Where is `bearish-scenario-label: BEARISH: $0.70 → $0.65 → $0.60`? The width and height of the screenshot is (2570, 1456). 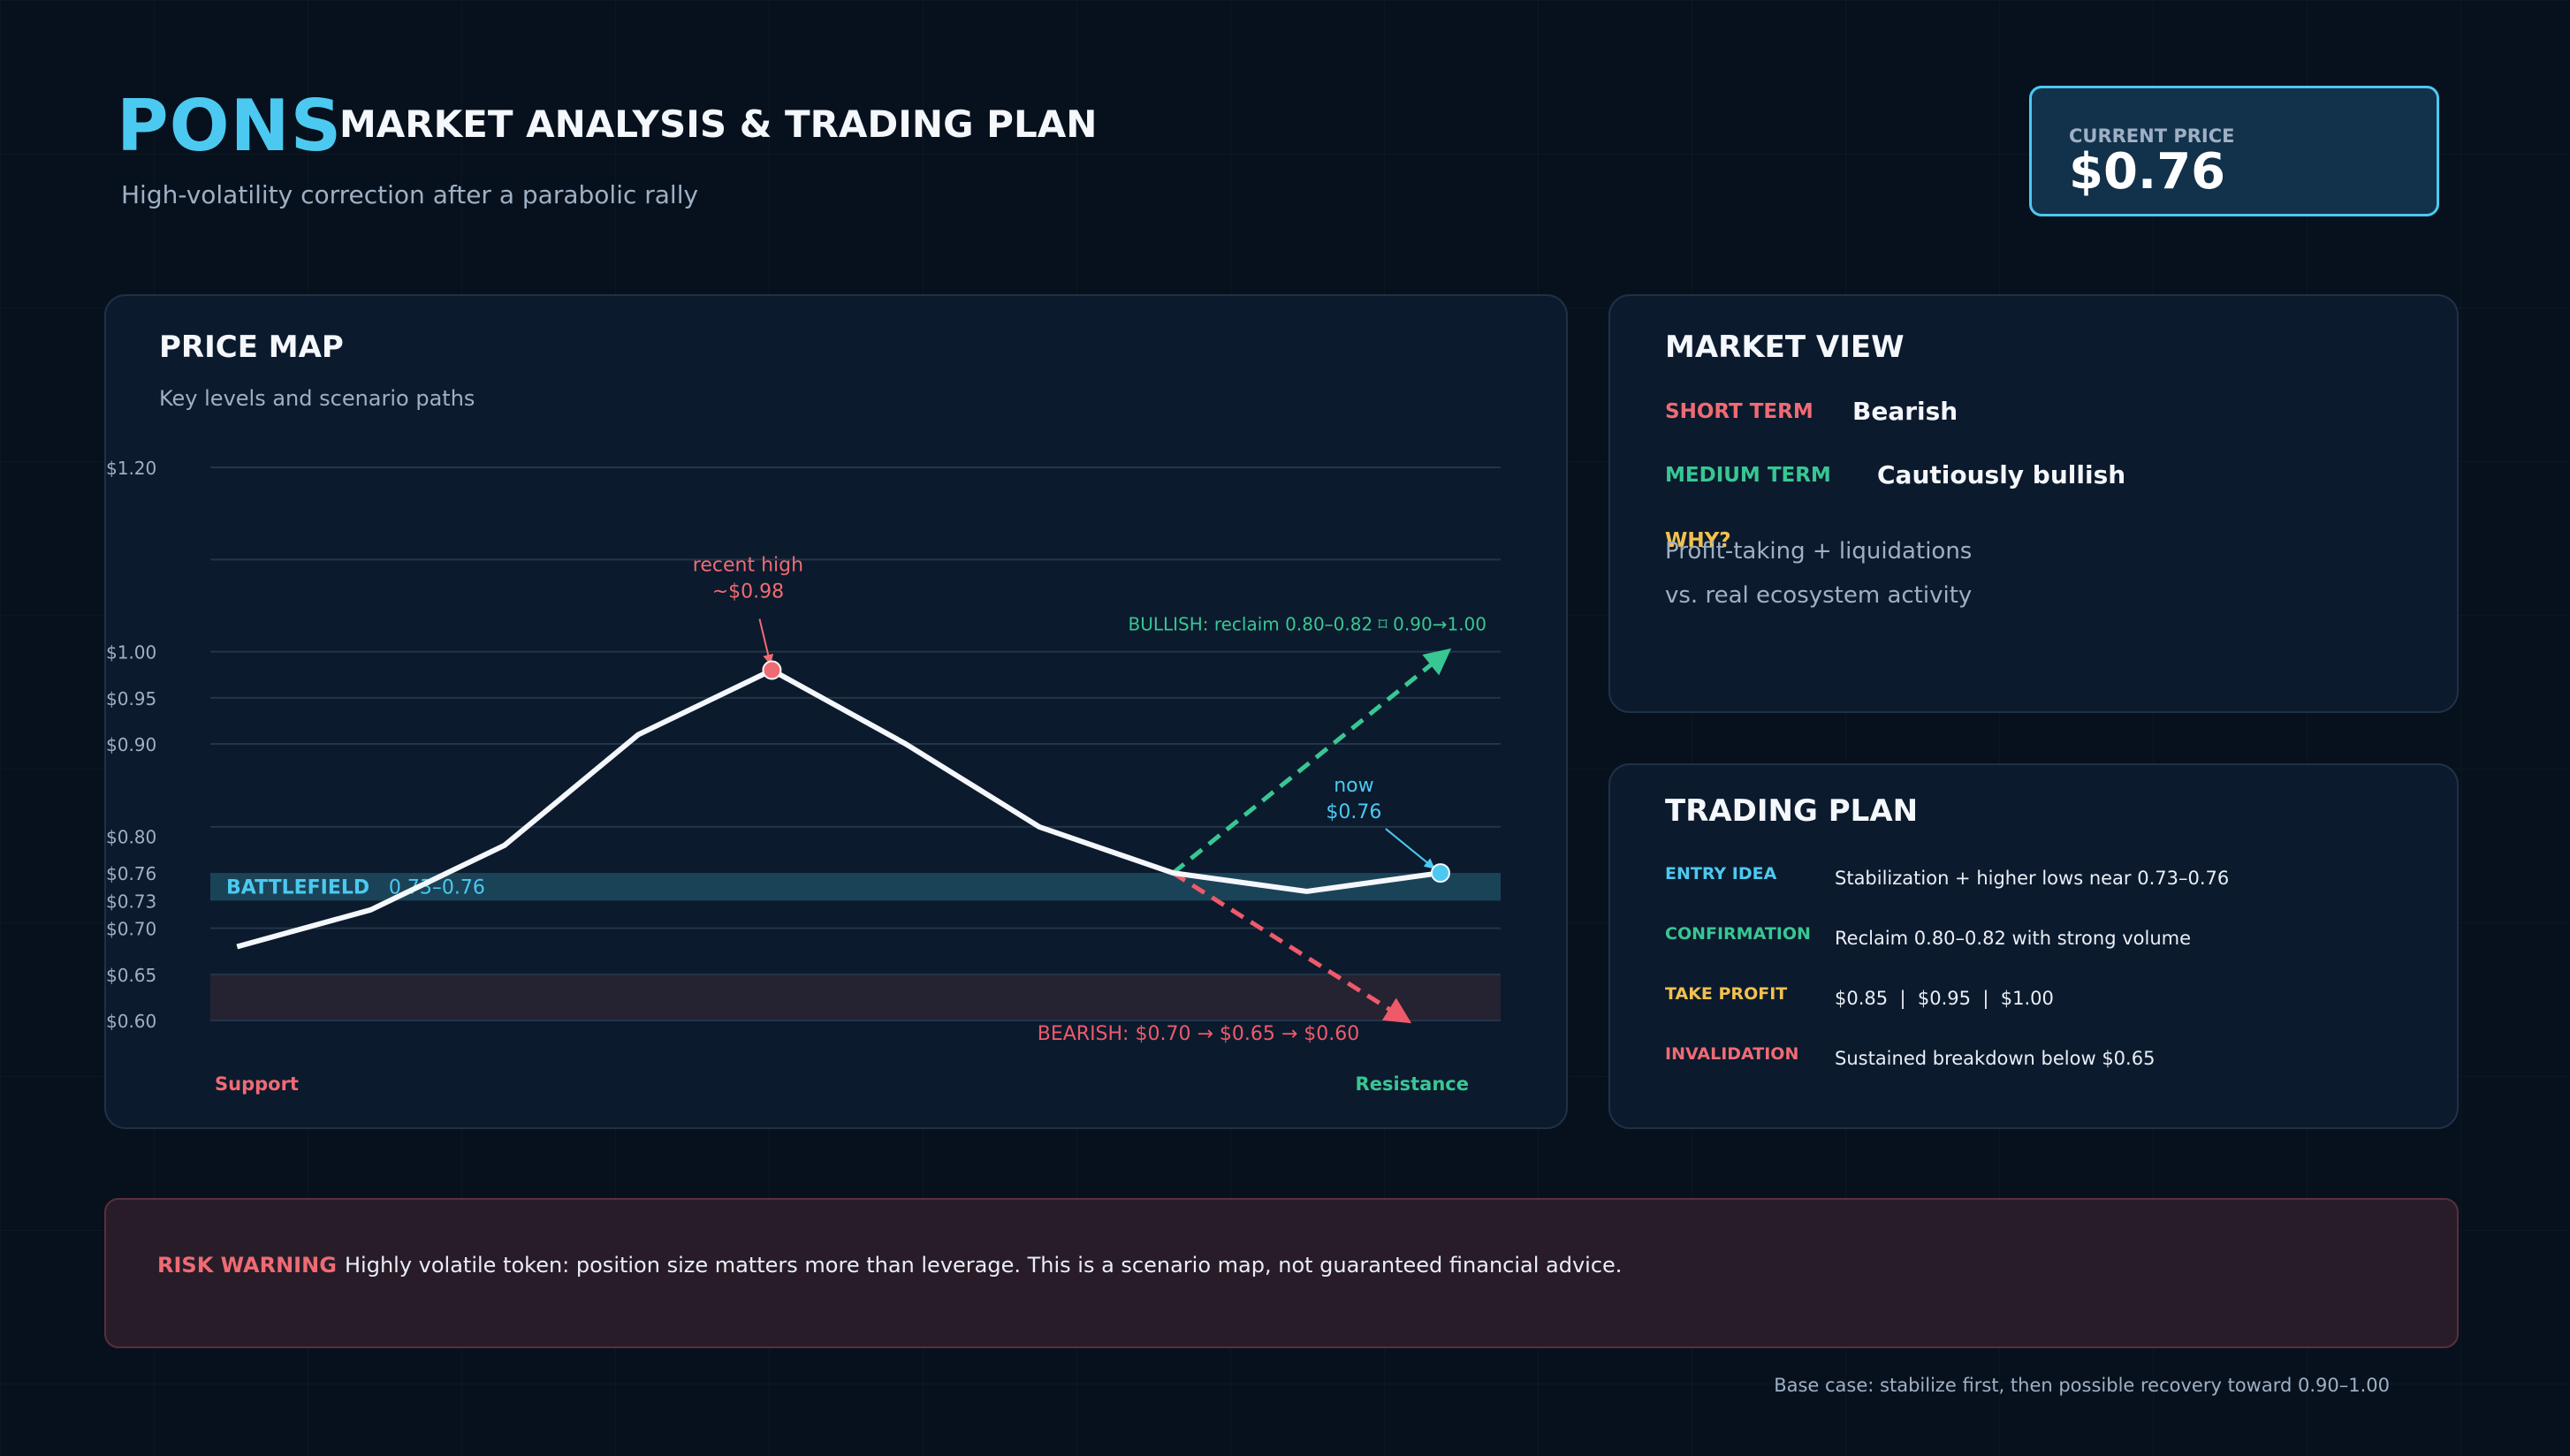
bearish-scenario-label: BEARISH: $0.70 → $0.65 → $0.60 is located at coordinates (1199, 1034).